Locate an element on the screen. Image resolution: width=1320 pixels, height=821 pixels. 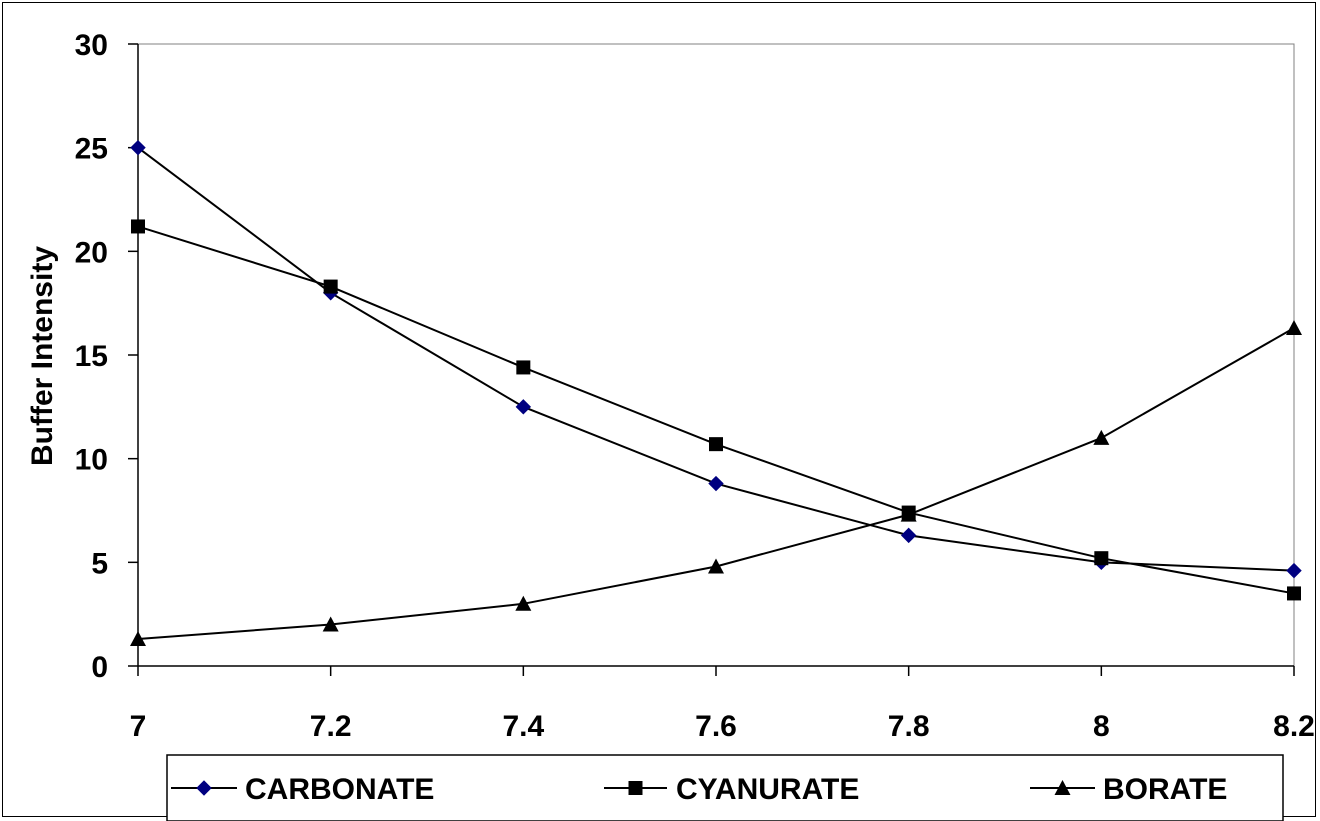
legend-label: CARBONATE is located at coordinates (339, 789).